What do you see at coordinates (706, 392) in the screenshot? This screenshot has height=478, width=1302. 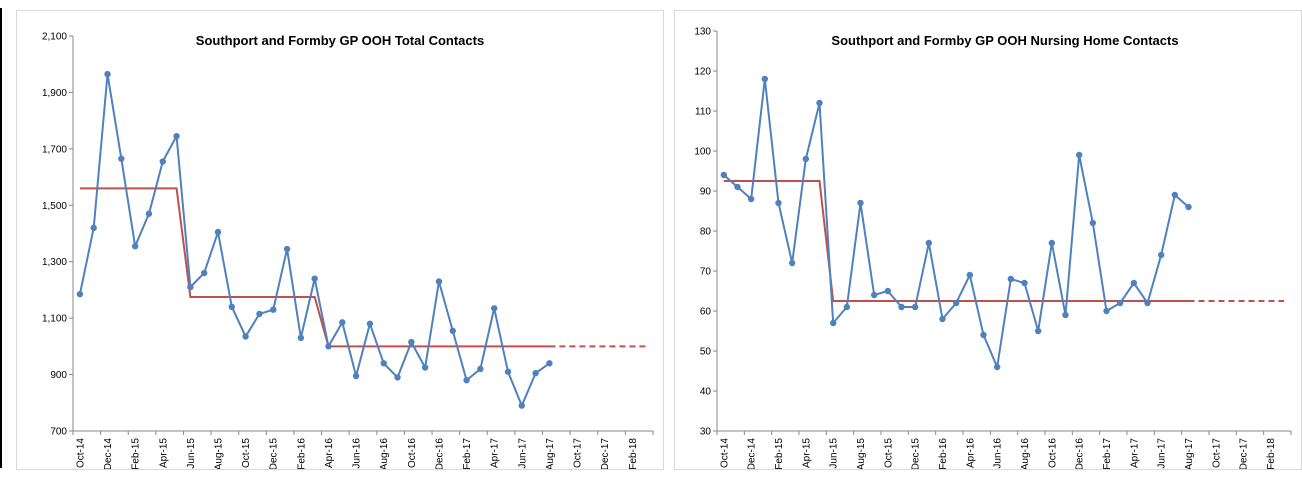 I see `y-tick-label: 40` at bounding box center [706, 392].